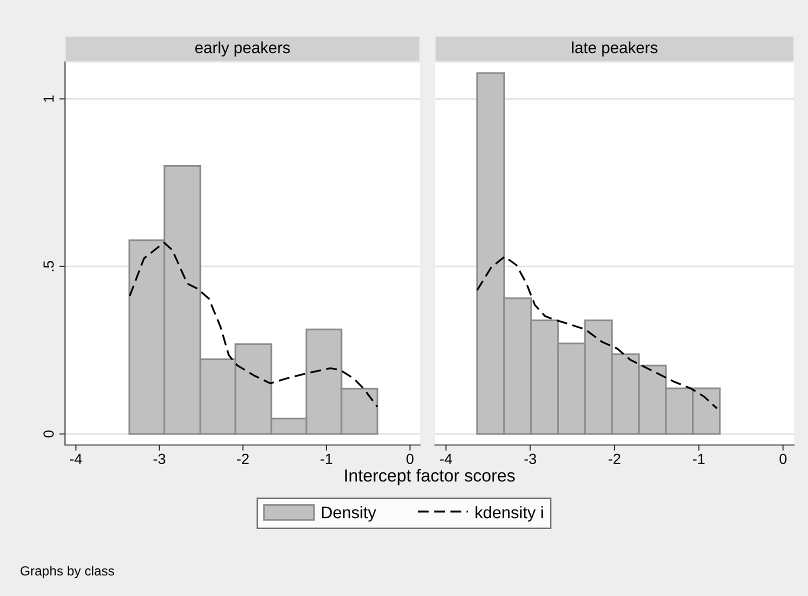 This screenshot has height=596, width=808. What do you see at coordinates (49, 99) in the screenshot?
I see `y-tick-label: 1` at bounding box center [49, 99].